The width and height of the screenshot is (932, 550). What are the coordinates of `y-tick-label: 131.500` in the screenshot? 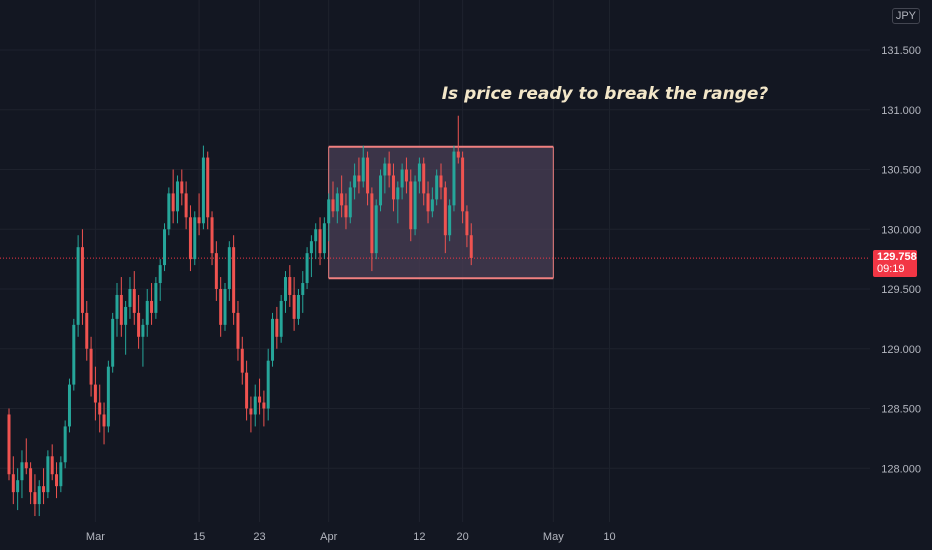 It's located at (901, 51).